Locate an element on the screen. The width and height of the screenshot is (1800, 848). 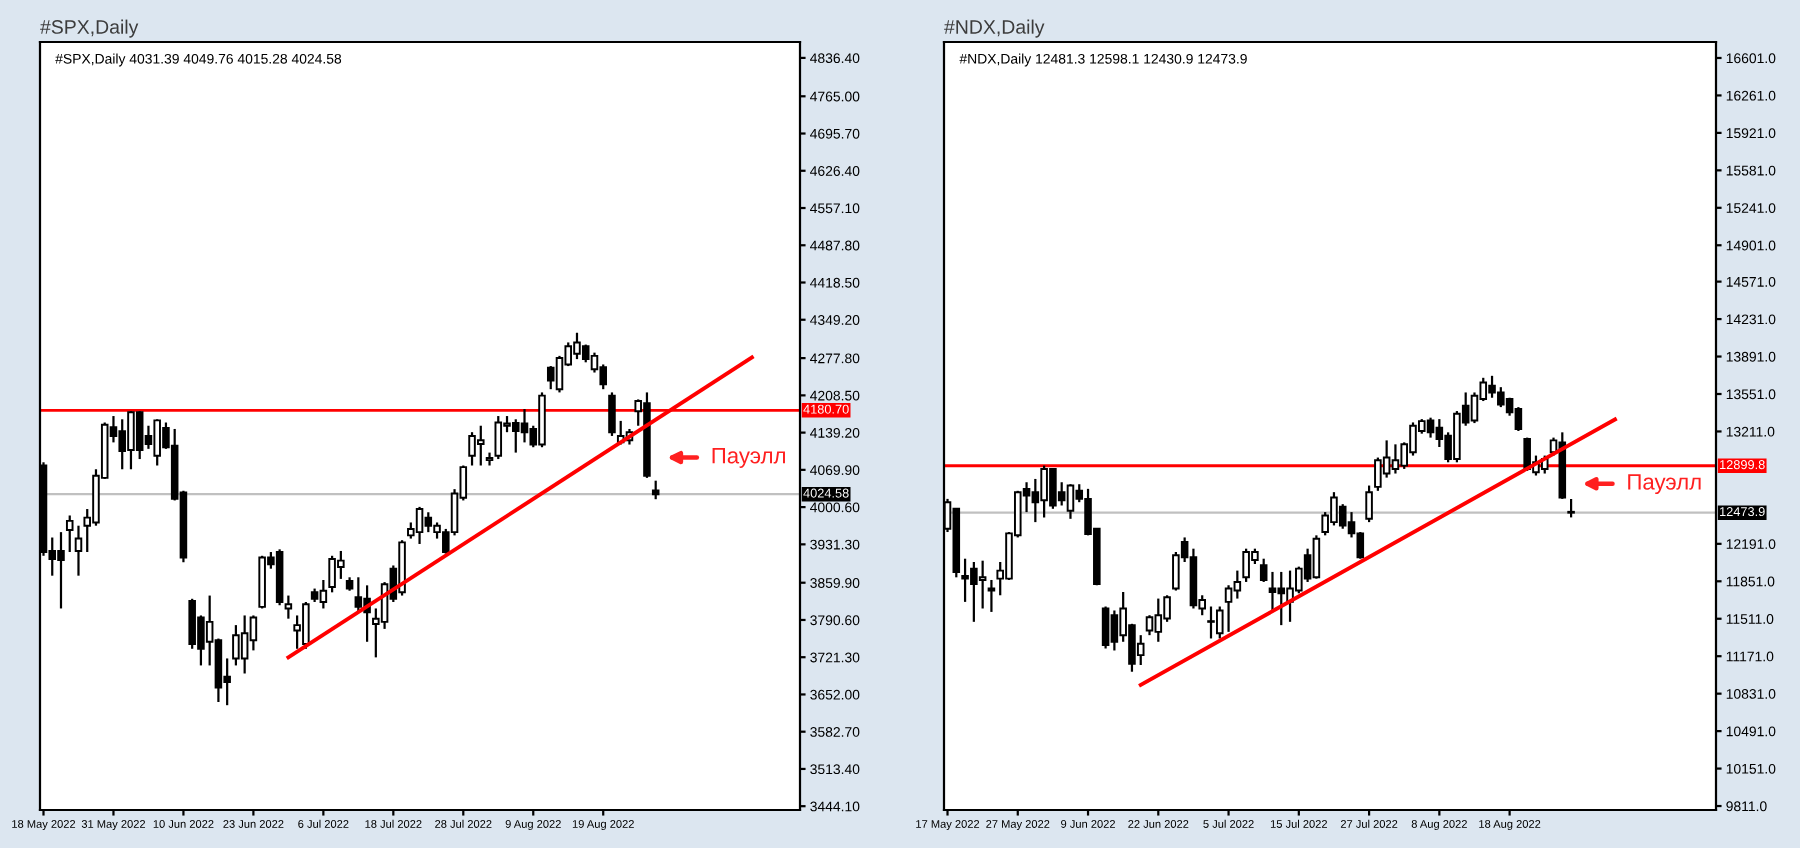
chart-title: #NDX,Daily is located at coordinates (994, 28).